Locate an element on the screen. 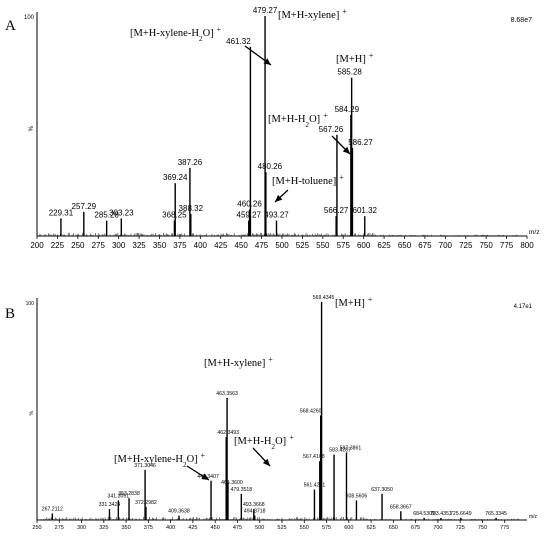 This screenshot has height=539, width=550. panel-b-intensity-max: 4.17e1 is located at coordinates (523, 307).